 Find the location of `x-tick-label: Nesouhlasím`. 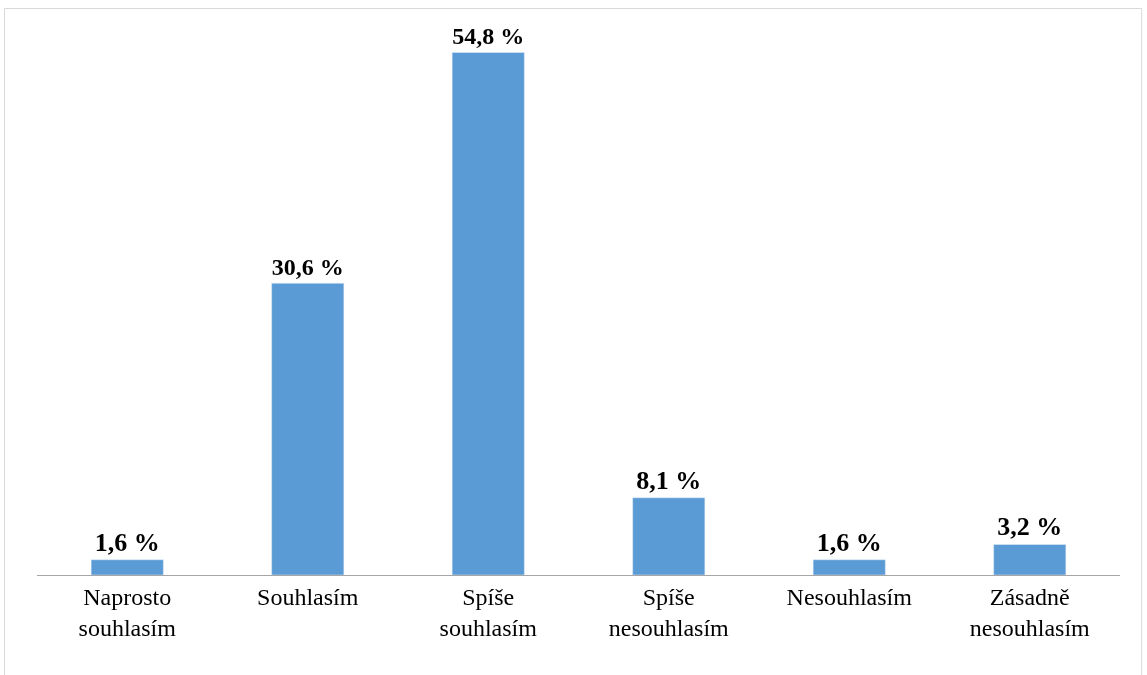

x-tick-label: Nesouhlasím is located at coordinates (849, 596).